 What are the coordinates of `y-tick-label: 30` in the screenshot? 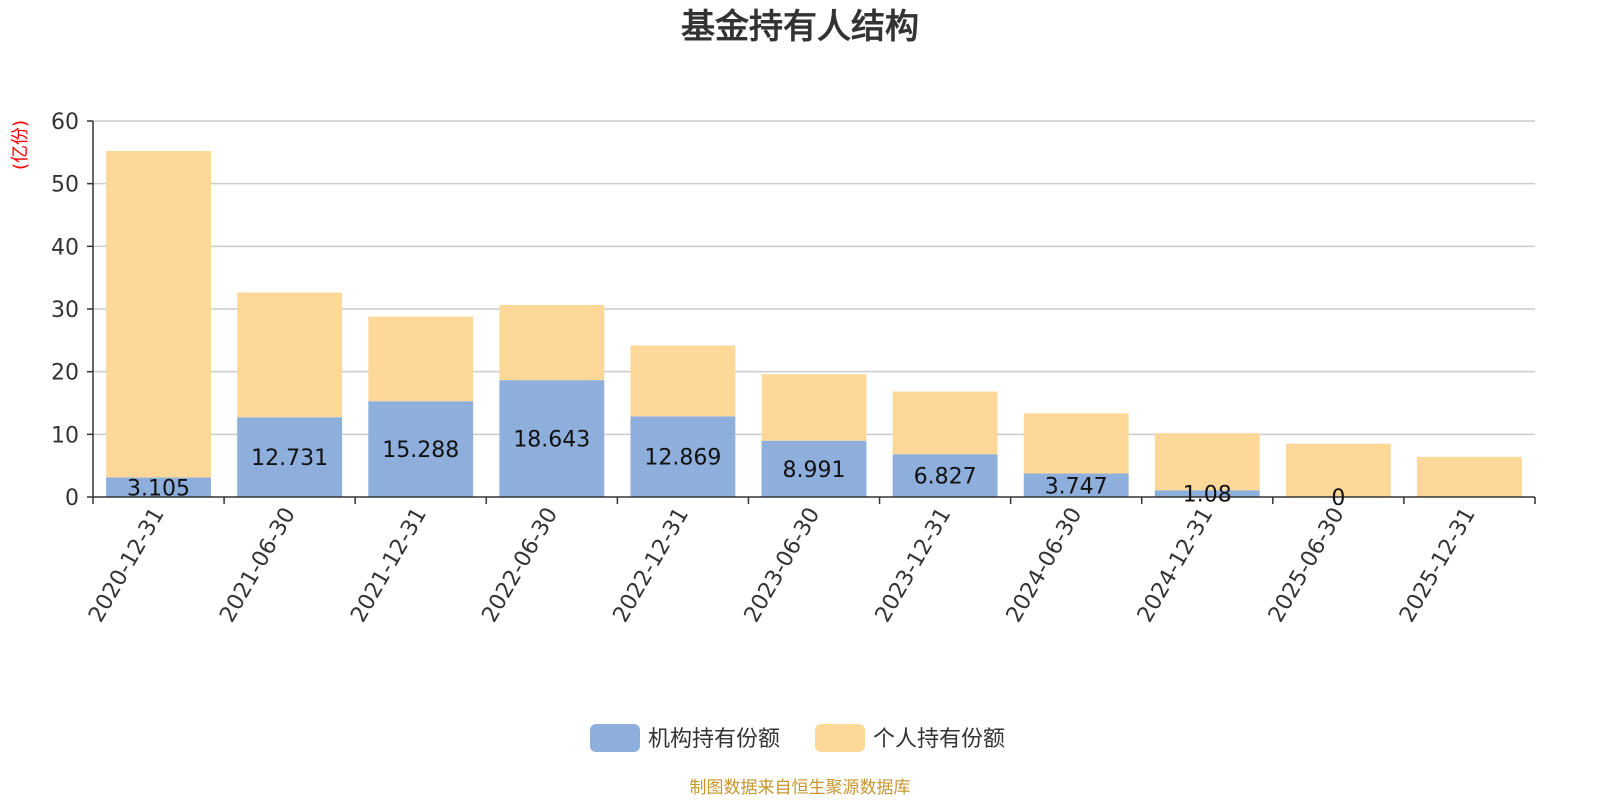 It's located at (65, 310).